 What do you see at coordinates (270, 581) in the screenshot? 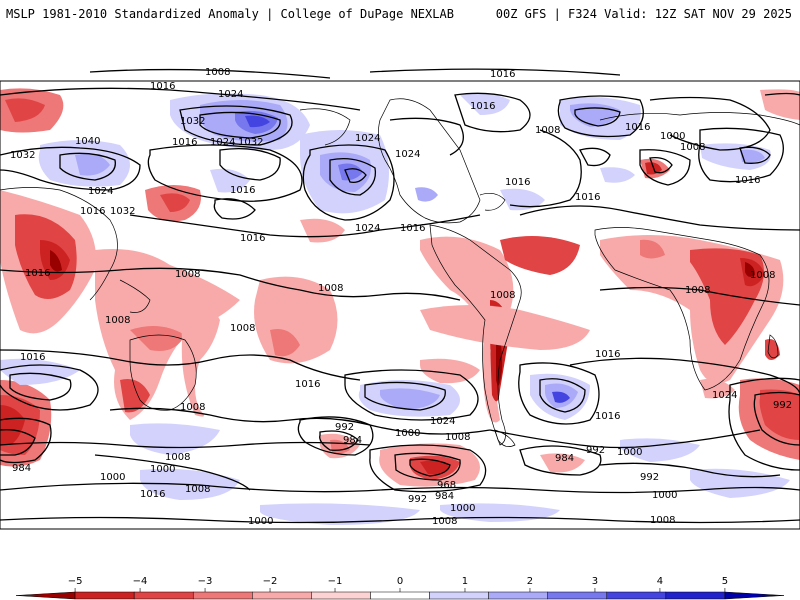
I see `colorbar-tick-label: −2` at bounding box center [270, 581].